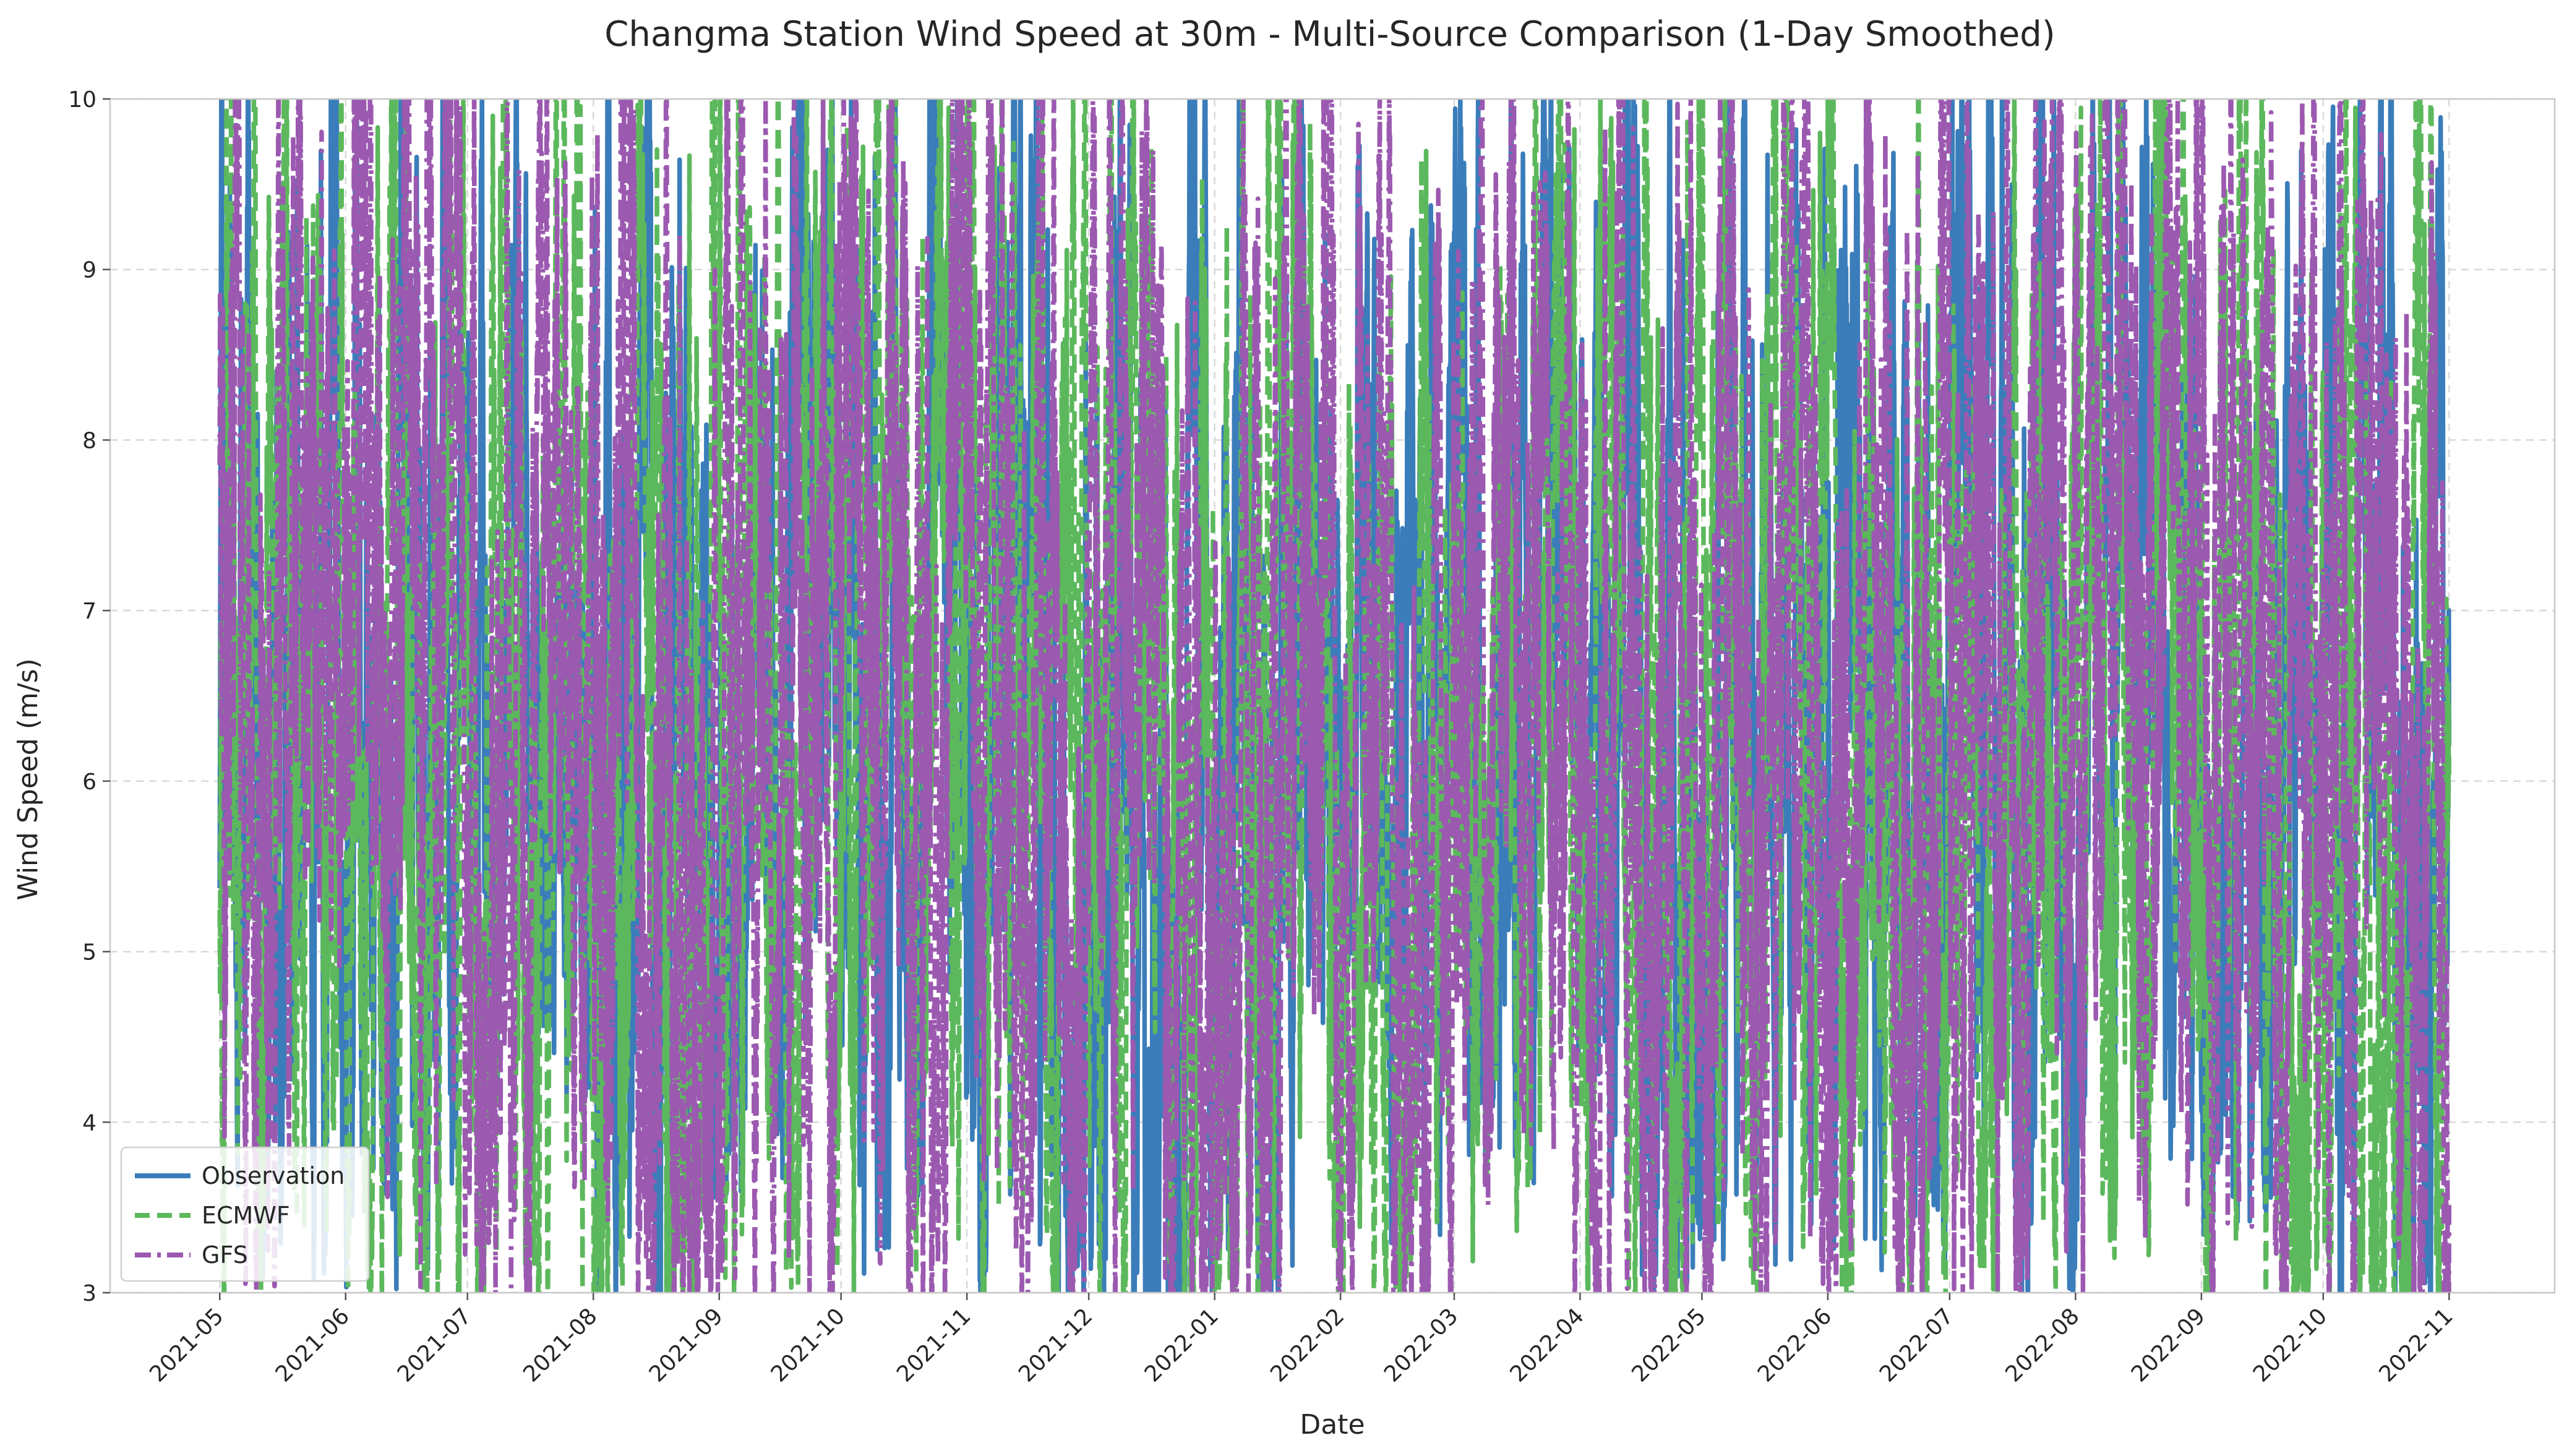 This screenshot has height=1456, width=2572. Describe the element at coordinates (273, 1175) in the screenshot. I see `legend-label-observation: Observation` at that location.